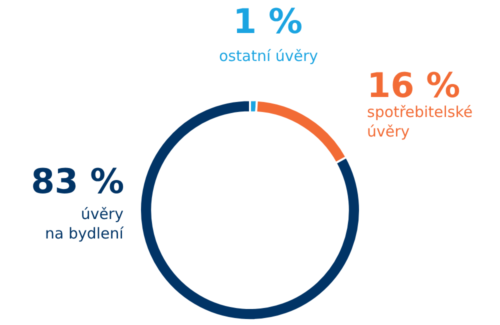 The width and height of the screenshot is (500, 325). Describe the element at coordinates (268, 56) in the screenshot. I see `slice-label: ostatní úvěry` at that location.